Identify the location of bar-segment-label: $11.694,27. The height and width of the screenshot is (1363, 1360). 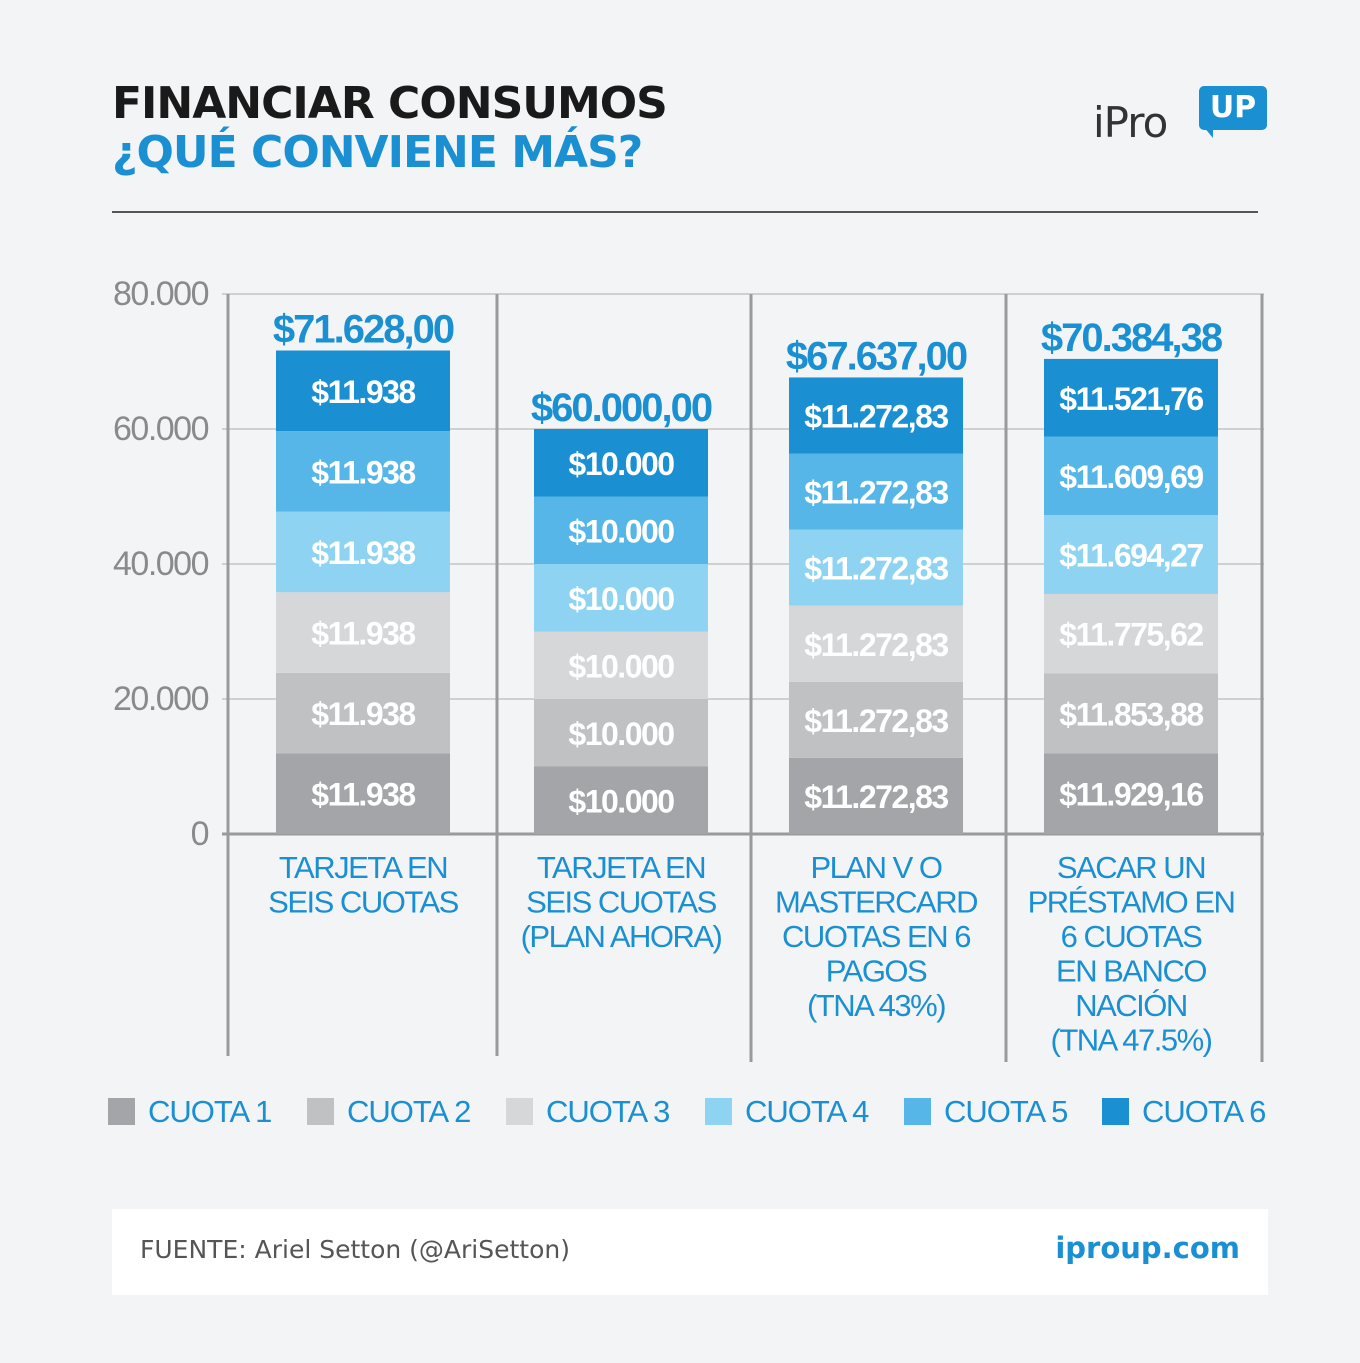
(1131, 556).